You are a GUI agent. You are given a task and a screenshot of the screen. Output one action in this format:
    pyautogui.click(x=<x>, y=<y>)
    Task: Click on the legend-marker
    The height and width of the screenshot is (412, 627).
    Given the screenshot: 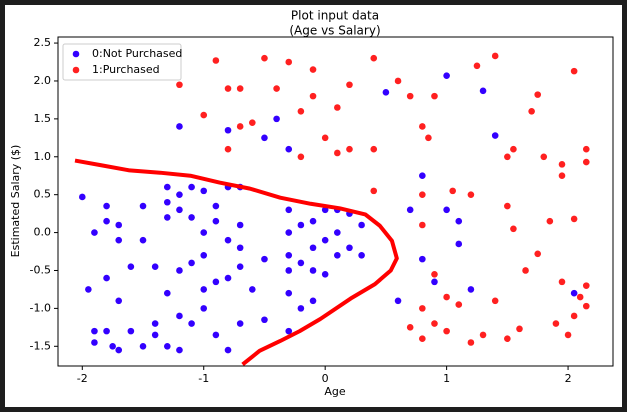 What is the action you would take?
    pyautogui.click(x=76, y=70)
    